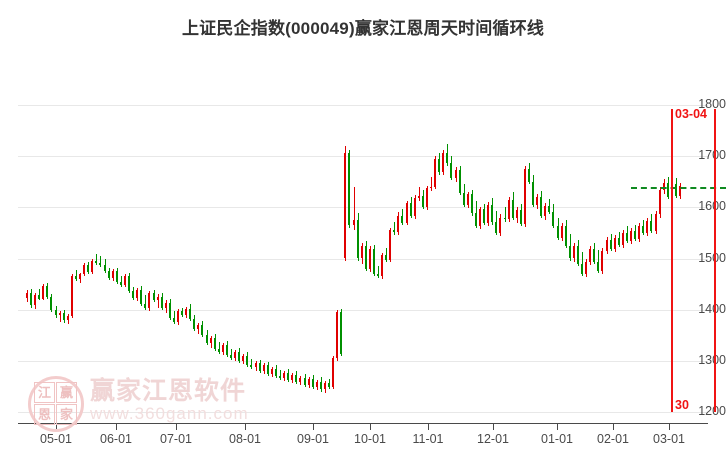 Image resolution: width=726 pixels, height=450 pixels. What do you see at coordinates (116, 439) in the screenshot?
I see `x-axis-tick-label: 06-01` at bounding box center [116, 439].